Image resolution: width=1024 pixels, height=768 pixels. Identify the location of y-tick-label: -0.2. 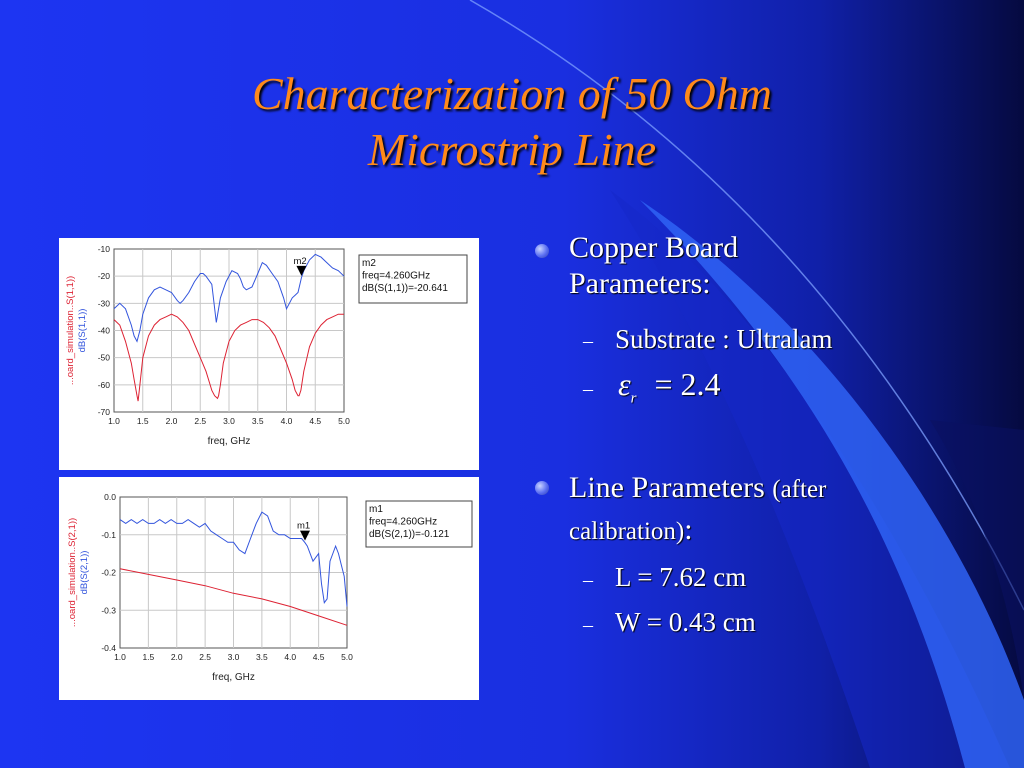
(108, 573).